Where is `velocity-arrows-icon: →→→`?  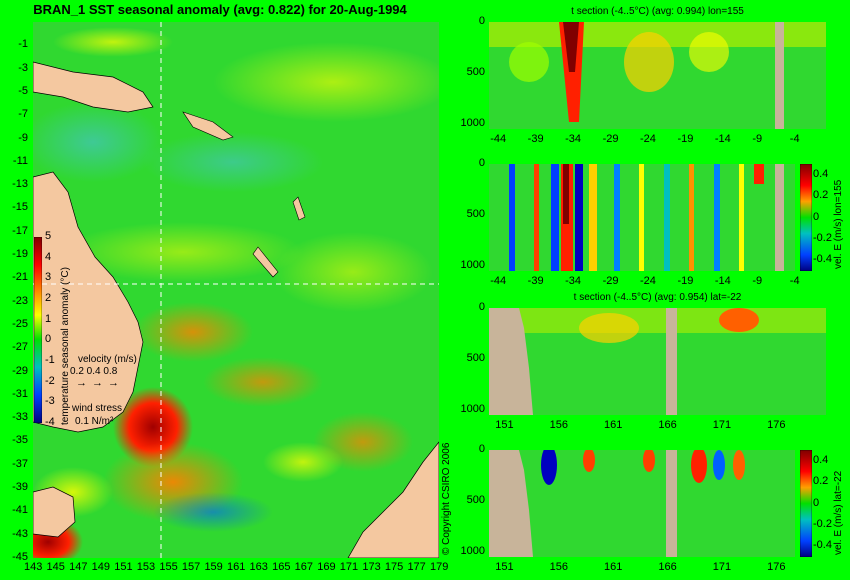
velocity-arrows-icon: →→→ is located at coordinates (100, 383).